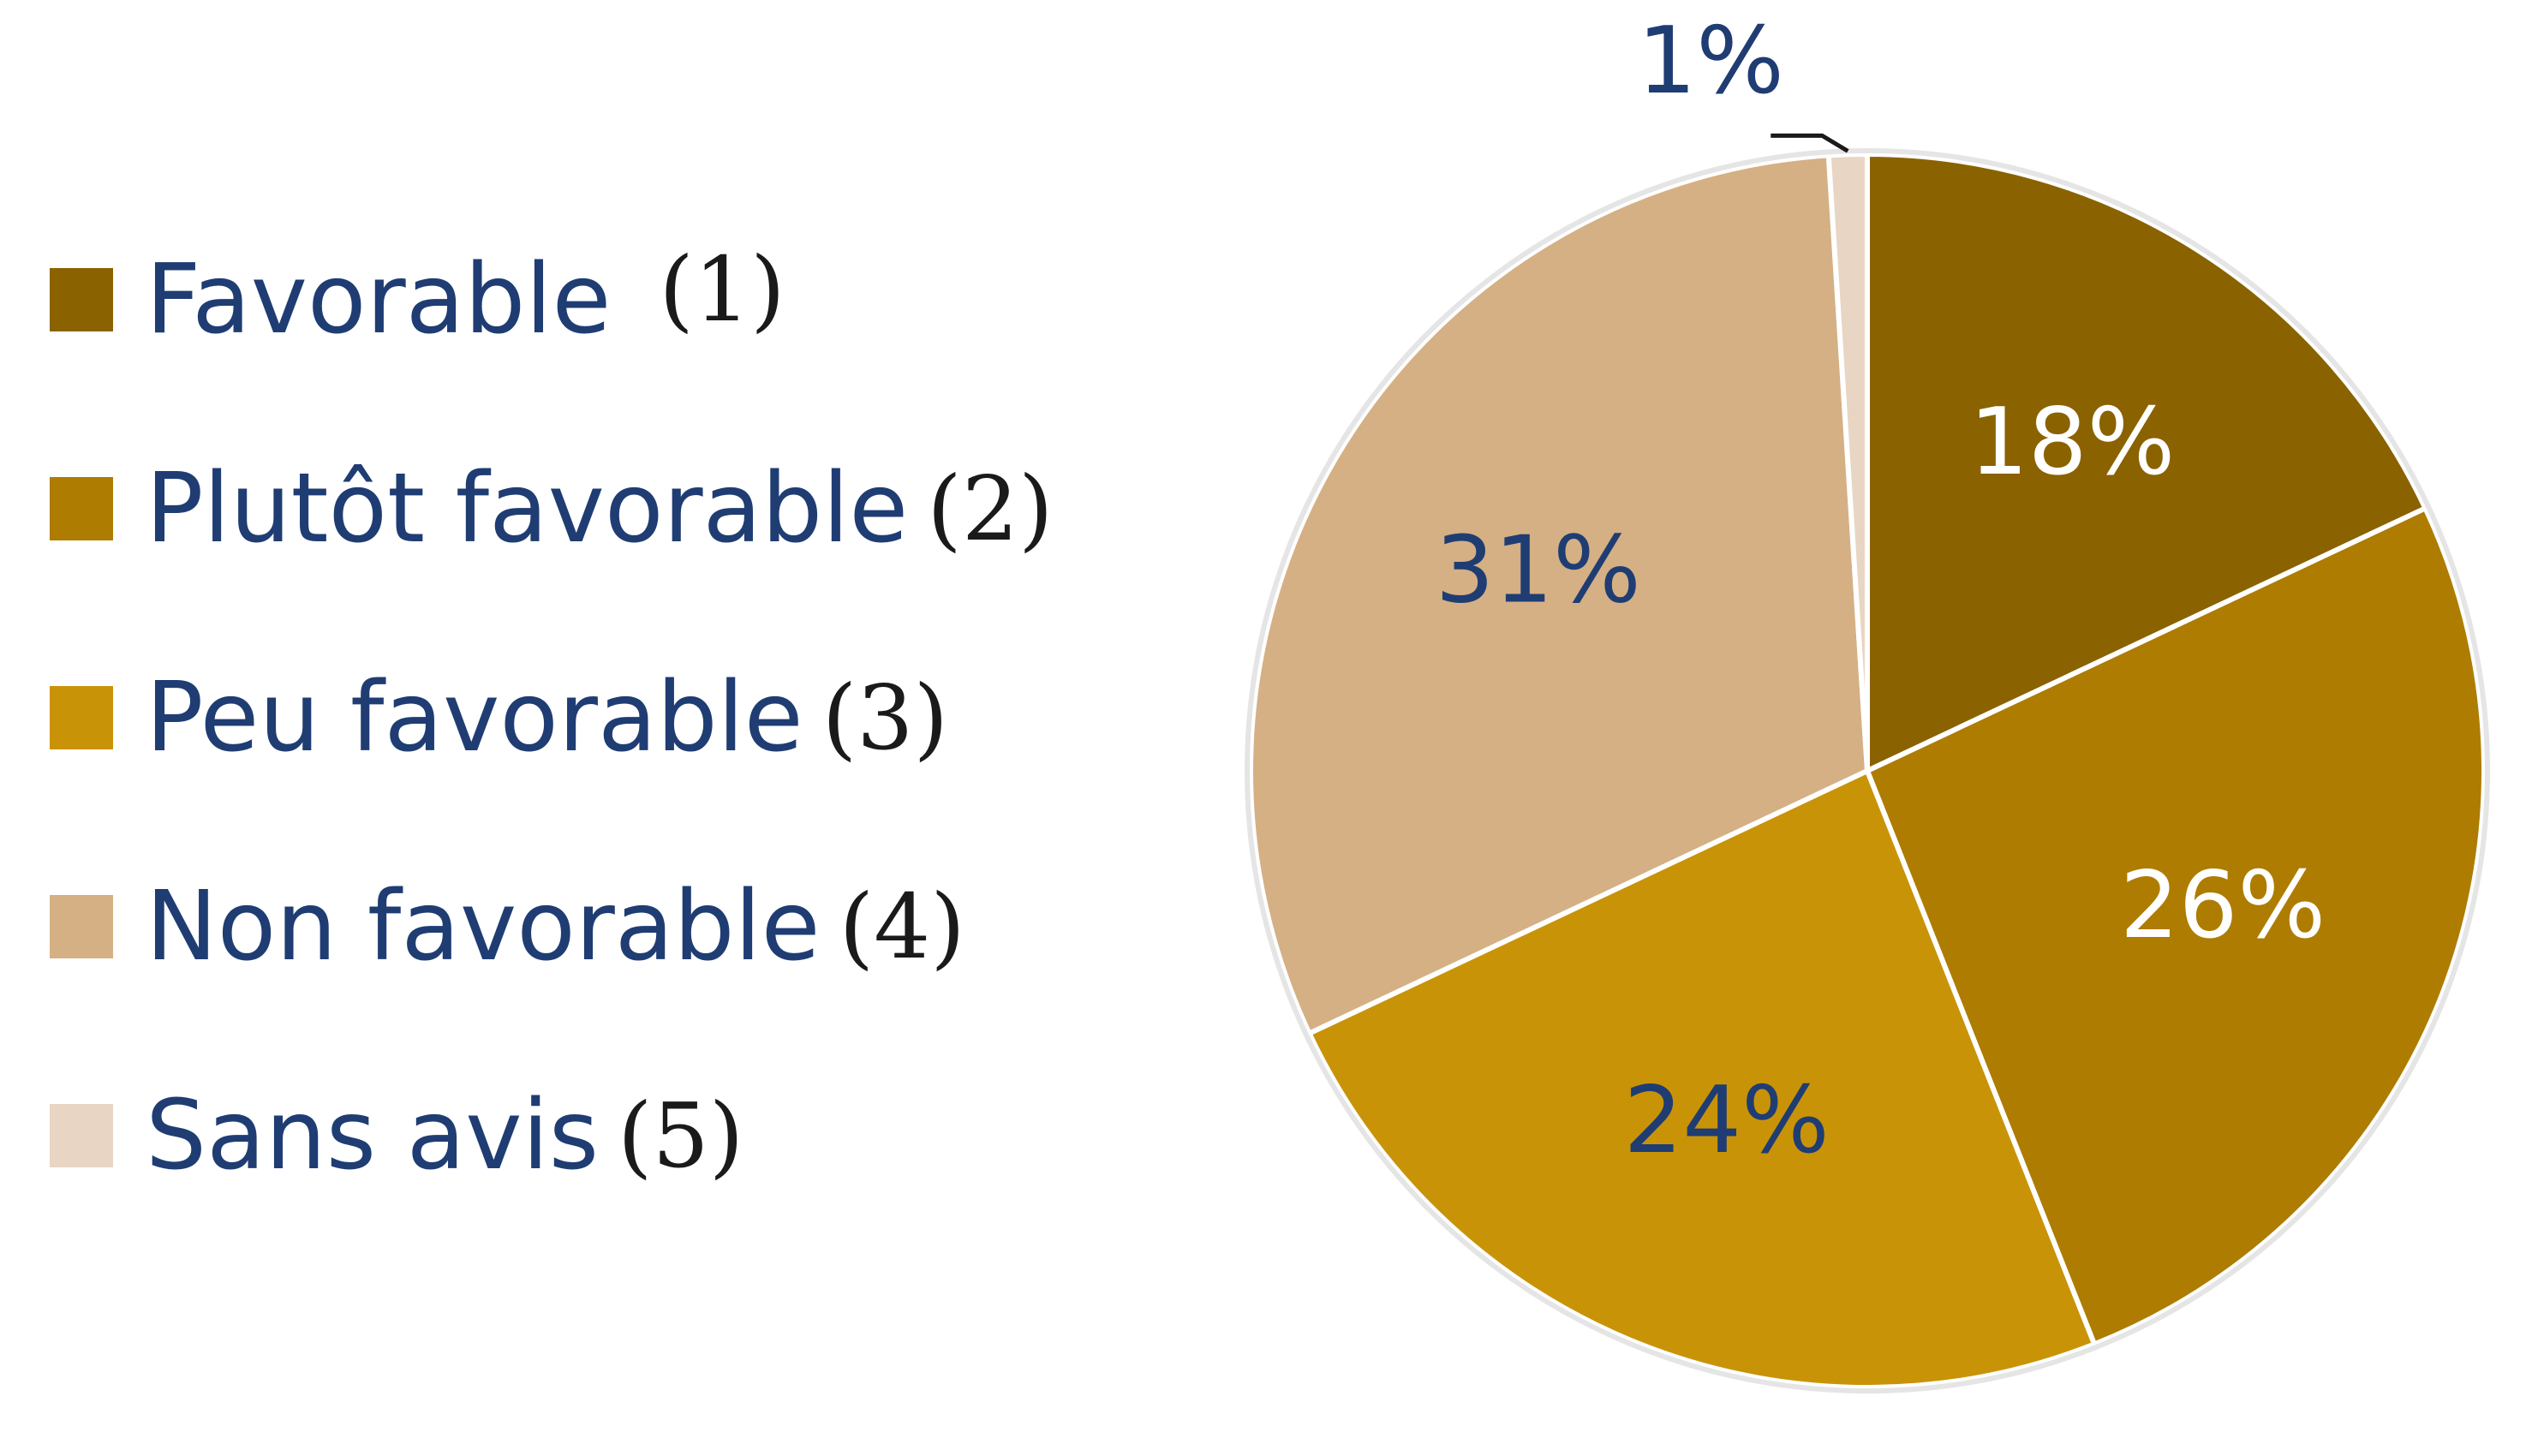 The width and height of the screenshot is (2526, 1456). Describe the element at coordinates (1538, 570) in the screenshot. I see `slice-label-4: 31%` at that location.